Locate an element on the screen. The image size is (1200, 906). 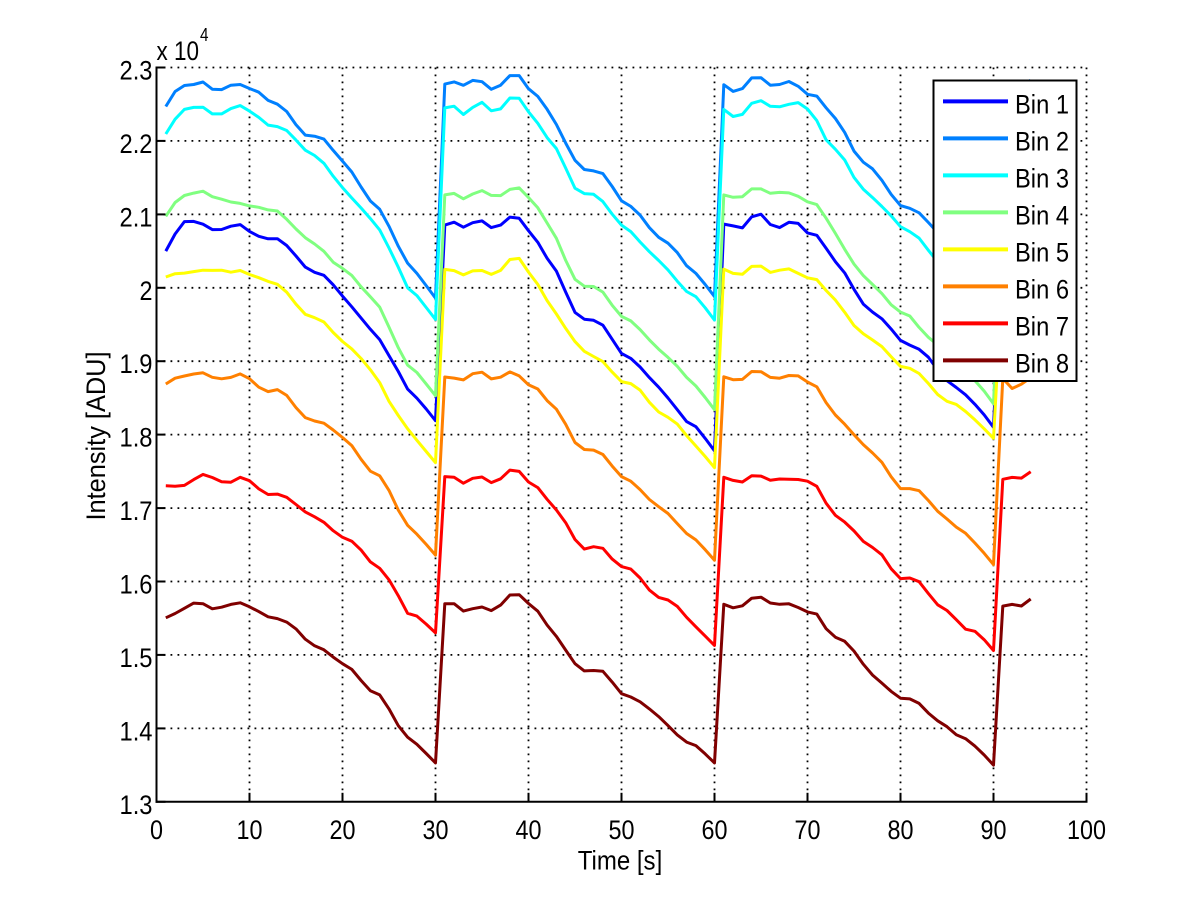
svg-text: 70 is located at coordinates (808, 830).